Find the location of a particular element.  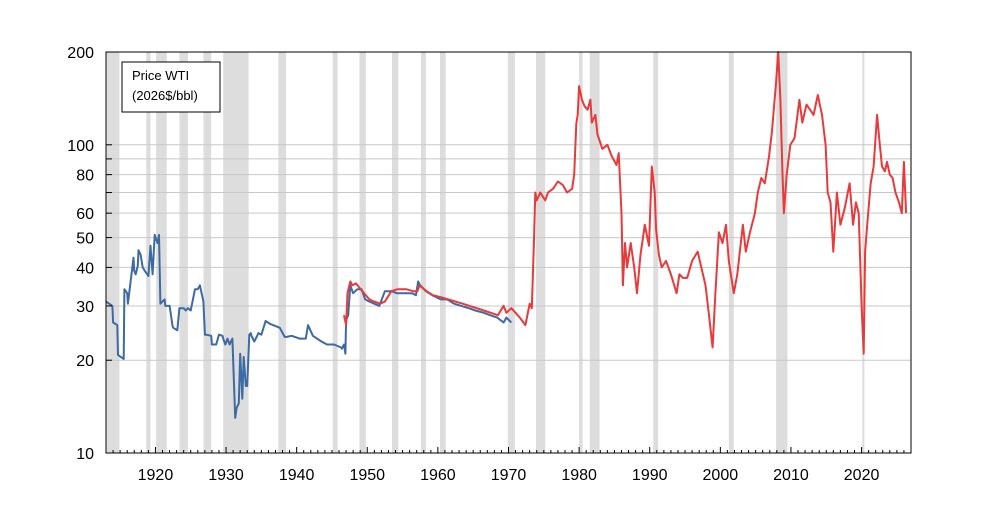

legend: Price WTI (2026$/bbl) is located at coordinates (171, 87).